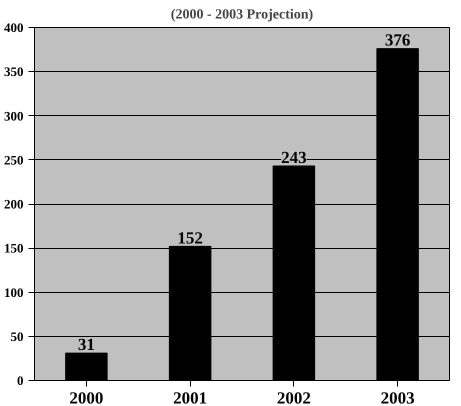 The image size is (461, 406). I want to click on x-tick-label: 2002, so click(293, 397).